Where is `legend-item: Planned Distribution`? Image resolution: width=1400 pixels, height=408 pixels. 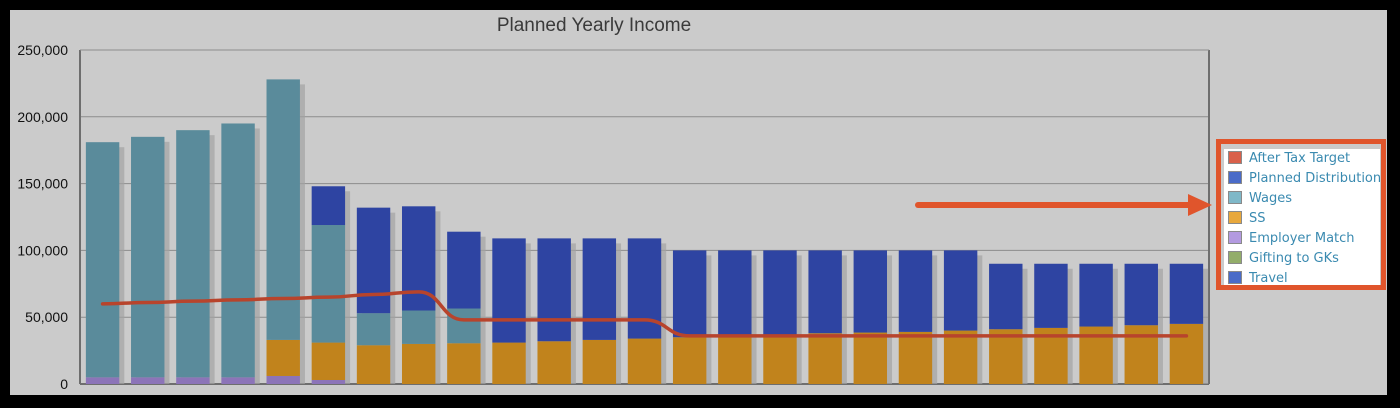
legend-item: Planned Distribution is located at coordinates (1304, 179).